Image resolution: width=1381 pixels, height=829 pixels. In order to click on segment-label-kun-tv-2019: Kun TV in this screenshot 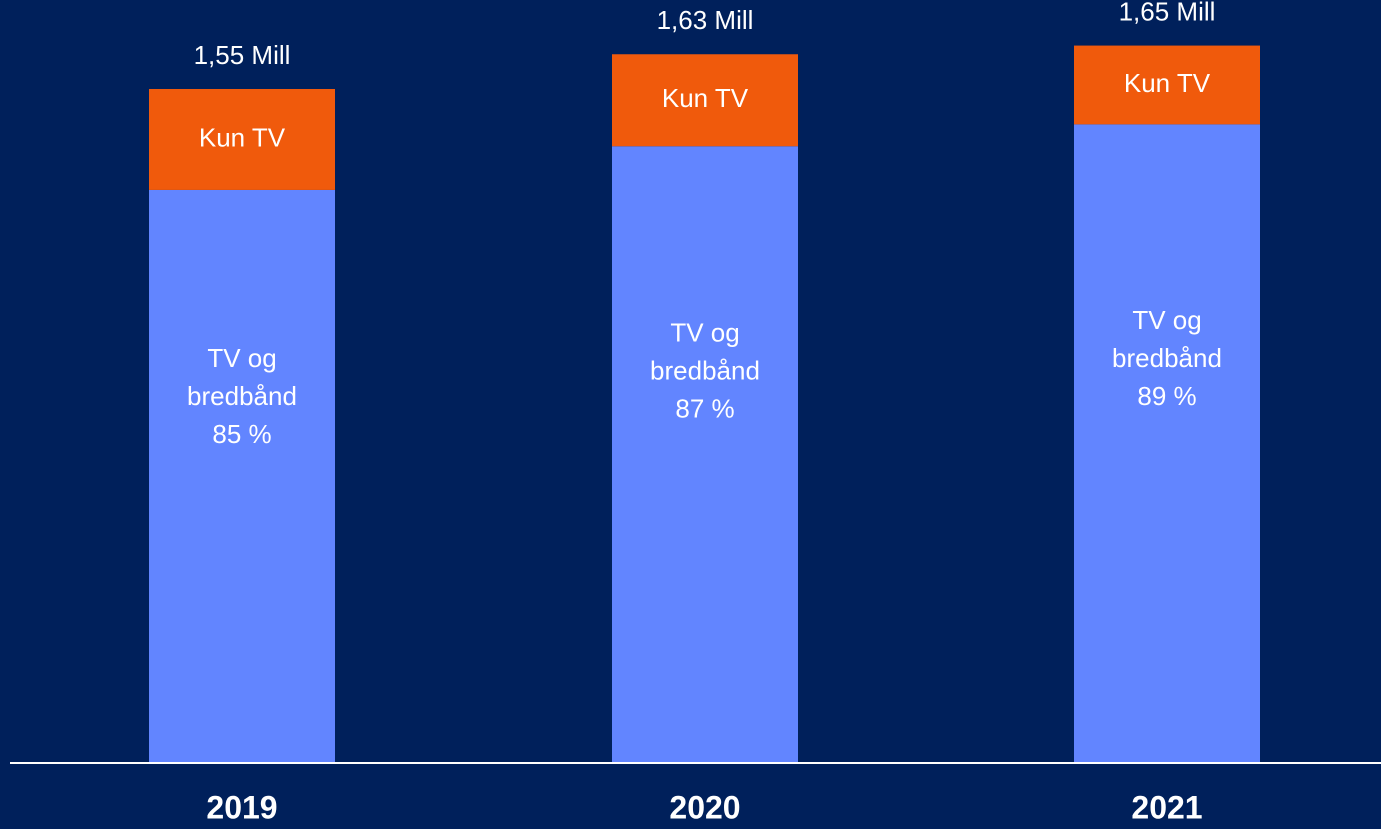, I will do `click(242, 137)`.